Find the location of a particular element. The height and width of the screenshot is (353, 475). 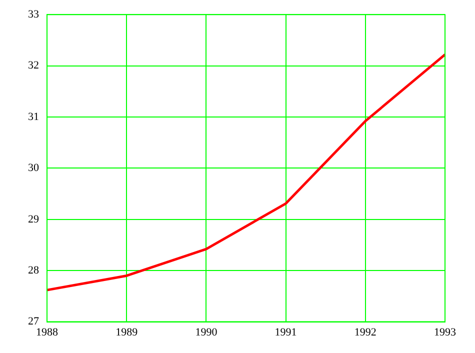

x-tick-label: 1989 is located at coordinates (127, 332).